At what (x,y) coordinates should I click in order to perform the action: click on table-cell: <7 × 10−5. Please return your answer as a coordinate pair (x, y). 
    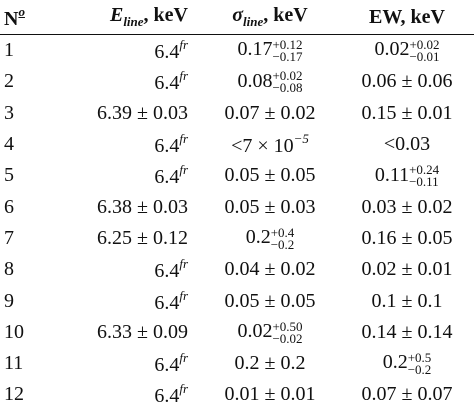
    Looking at the image, I should click on (270, 144).